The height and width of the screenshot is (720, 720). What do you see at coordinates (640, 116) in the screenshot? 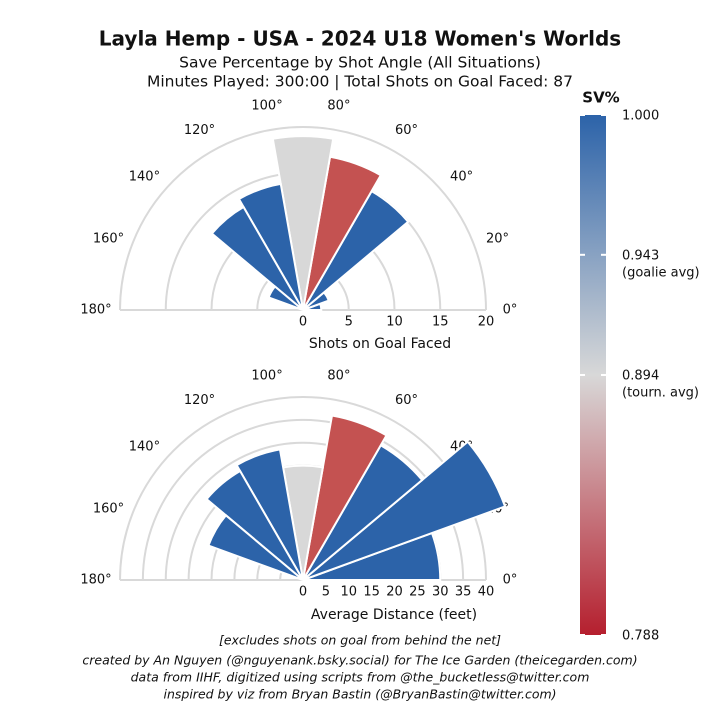
I see `colorbar-label: 1.000` at bounding box center [640, 116].